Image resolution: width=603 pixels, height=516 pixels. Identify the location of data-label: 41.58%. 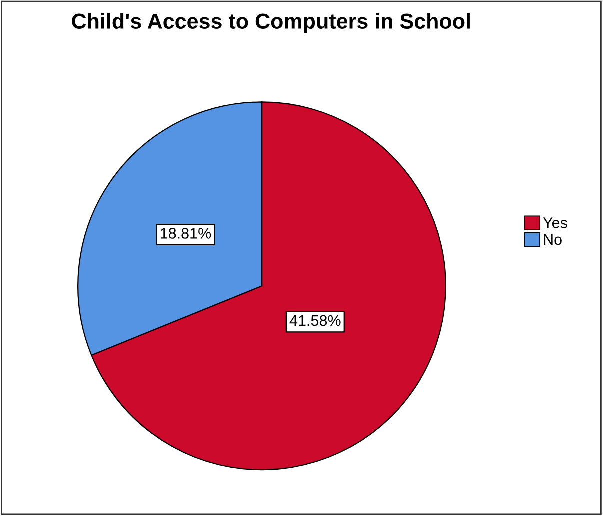
(315, 320).